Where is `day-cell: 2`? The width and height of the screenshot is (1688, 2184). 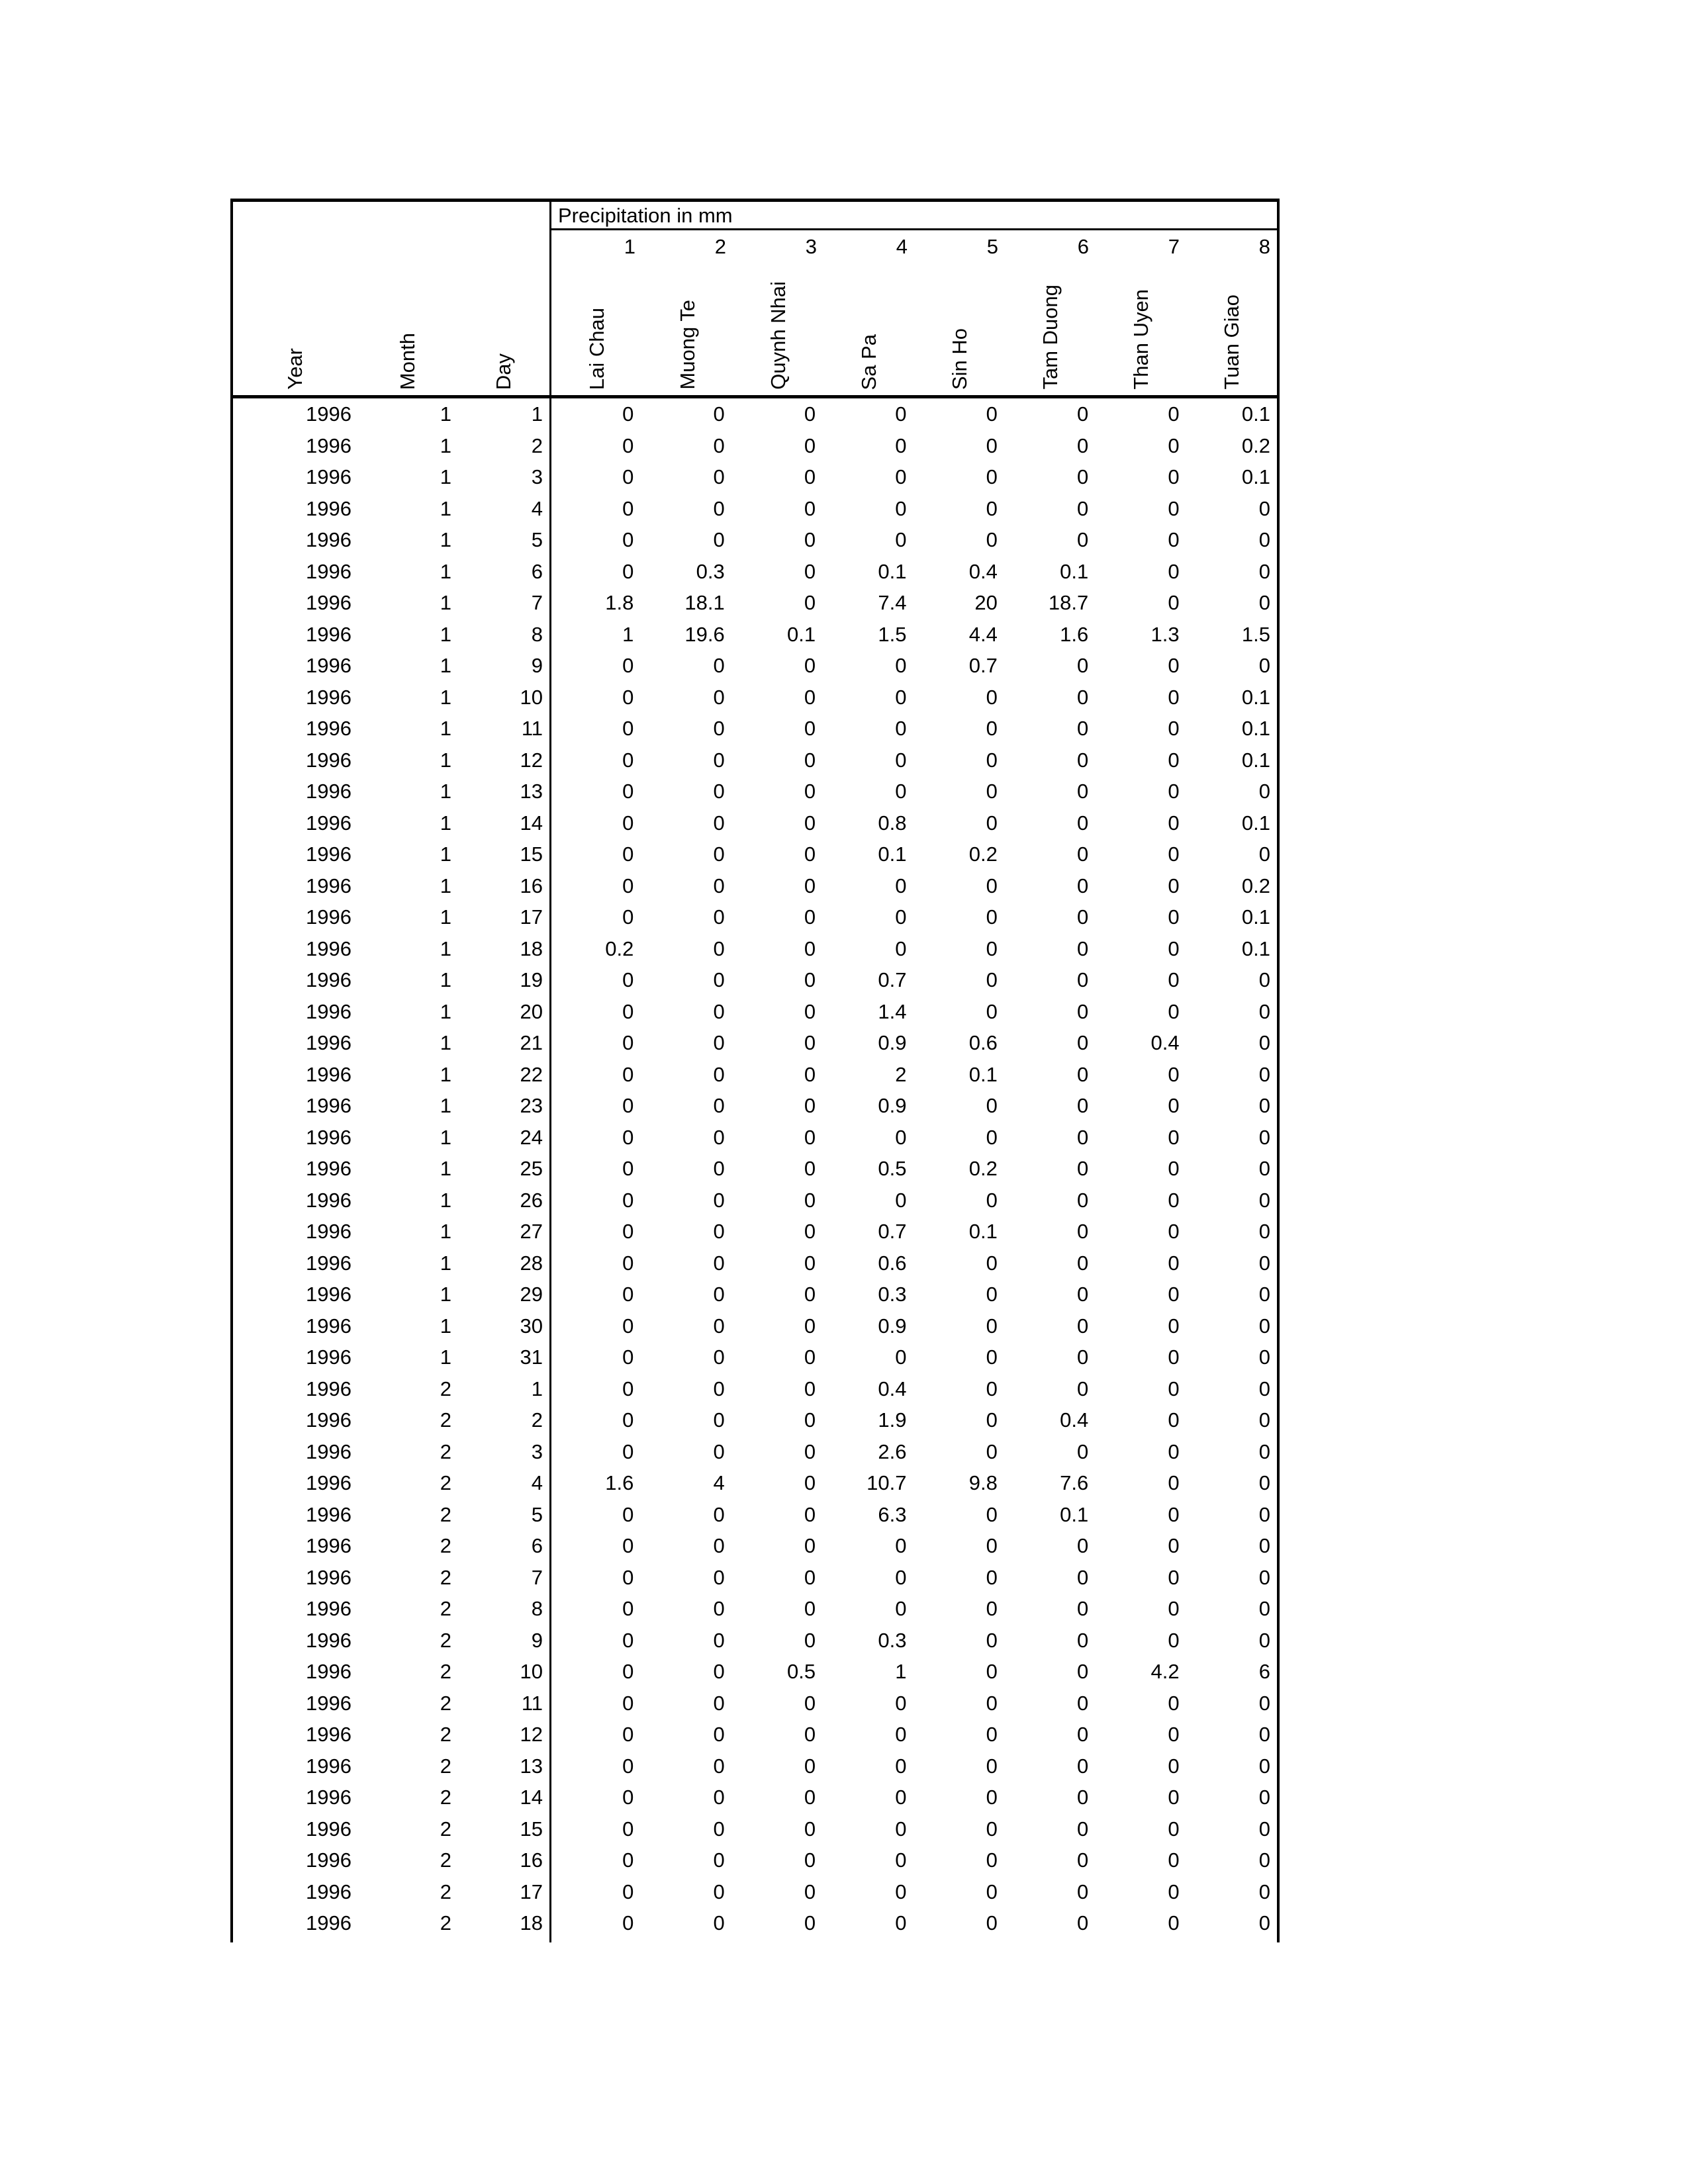 day-cell: 2 is located at coordinates (537, 1420).